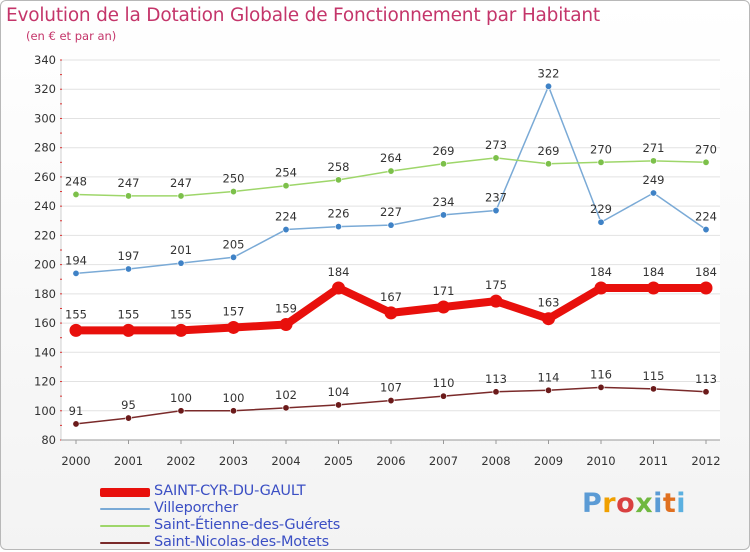 The height and width of the screenshot is (552, 750). What do you see at coordinates (444, 291) in the screenshot?
I see `data-label: 171` at bounding box center [444, 291].